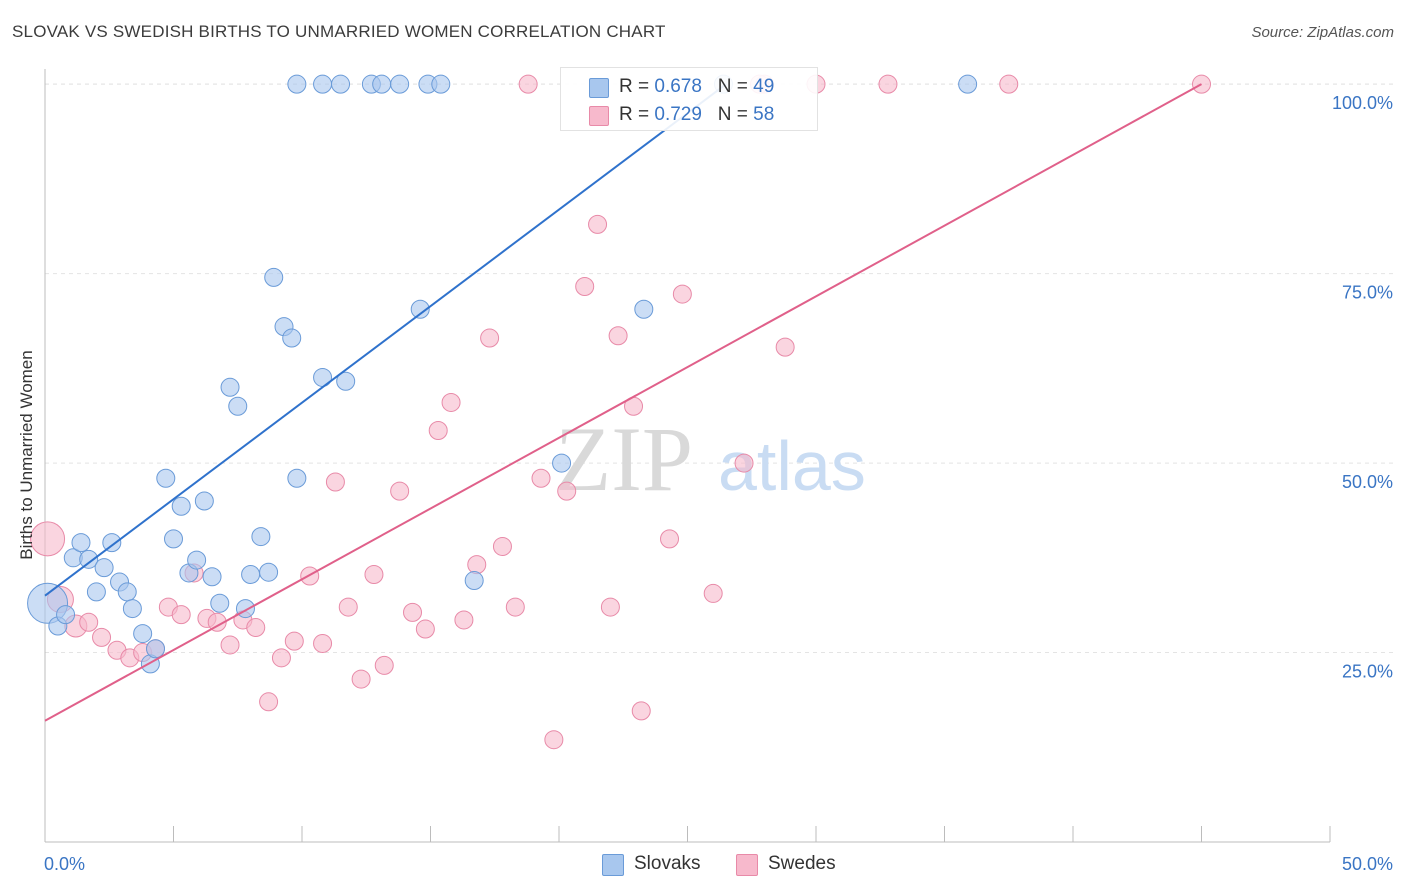 This screenshot has height=892, width=1406. What do you see at coordinates (1367, 482) in the screenshot?
I see `y-tick-label-1: 50.0%` at bounding box center [1367, 482].